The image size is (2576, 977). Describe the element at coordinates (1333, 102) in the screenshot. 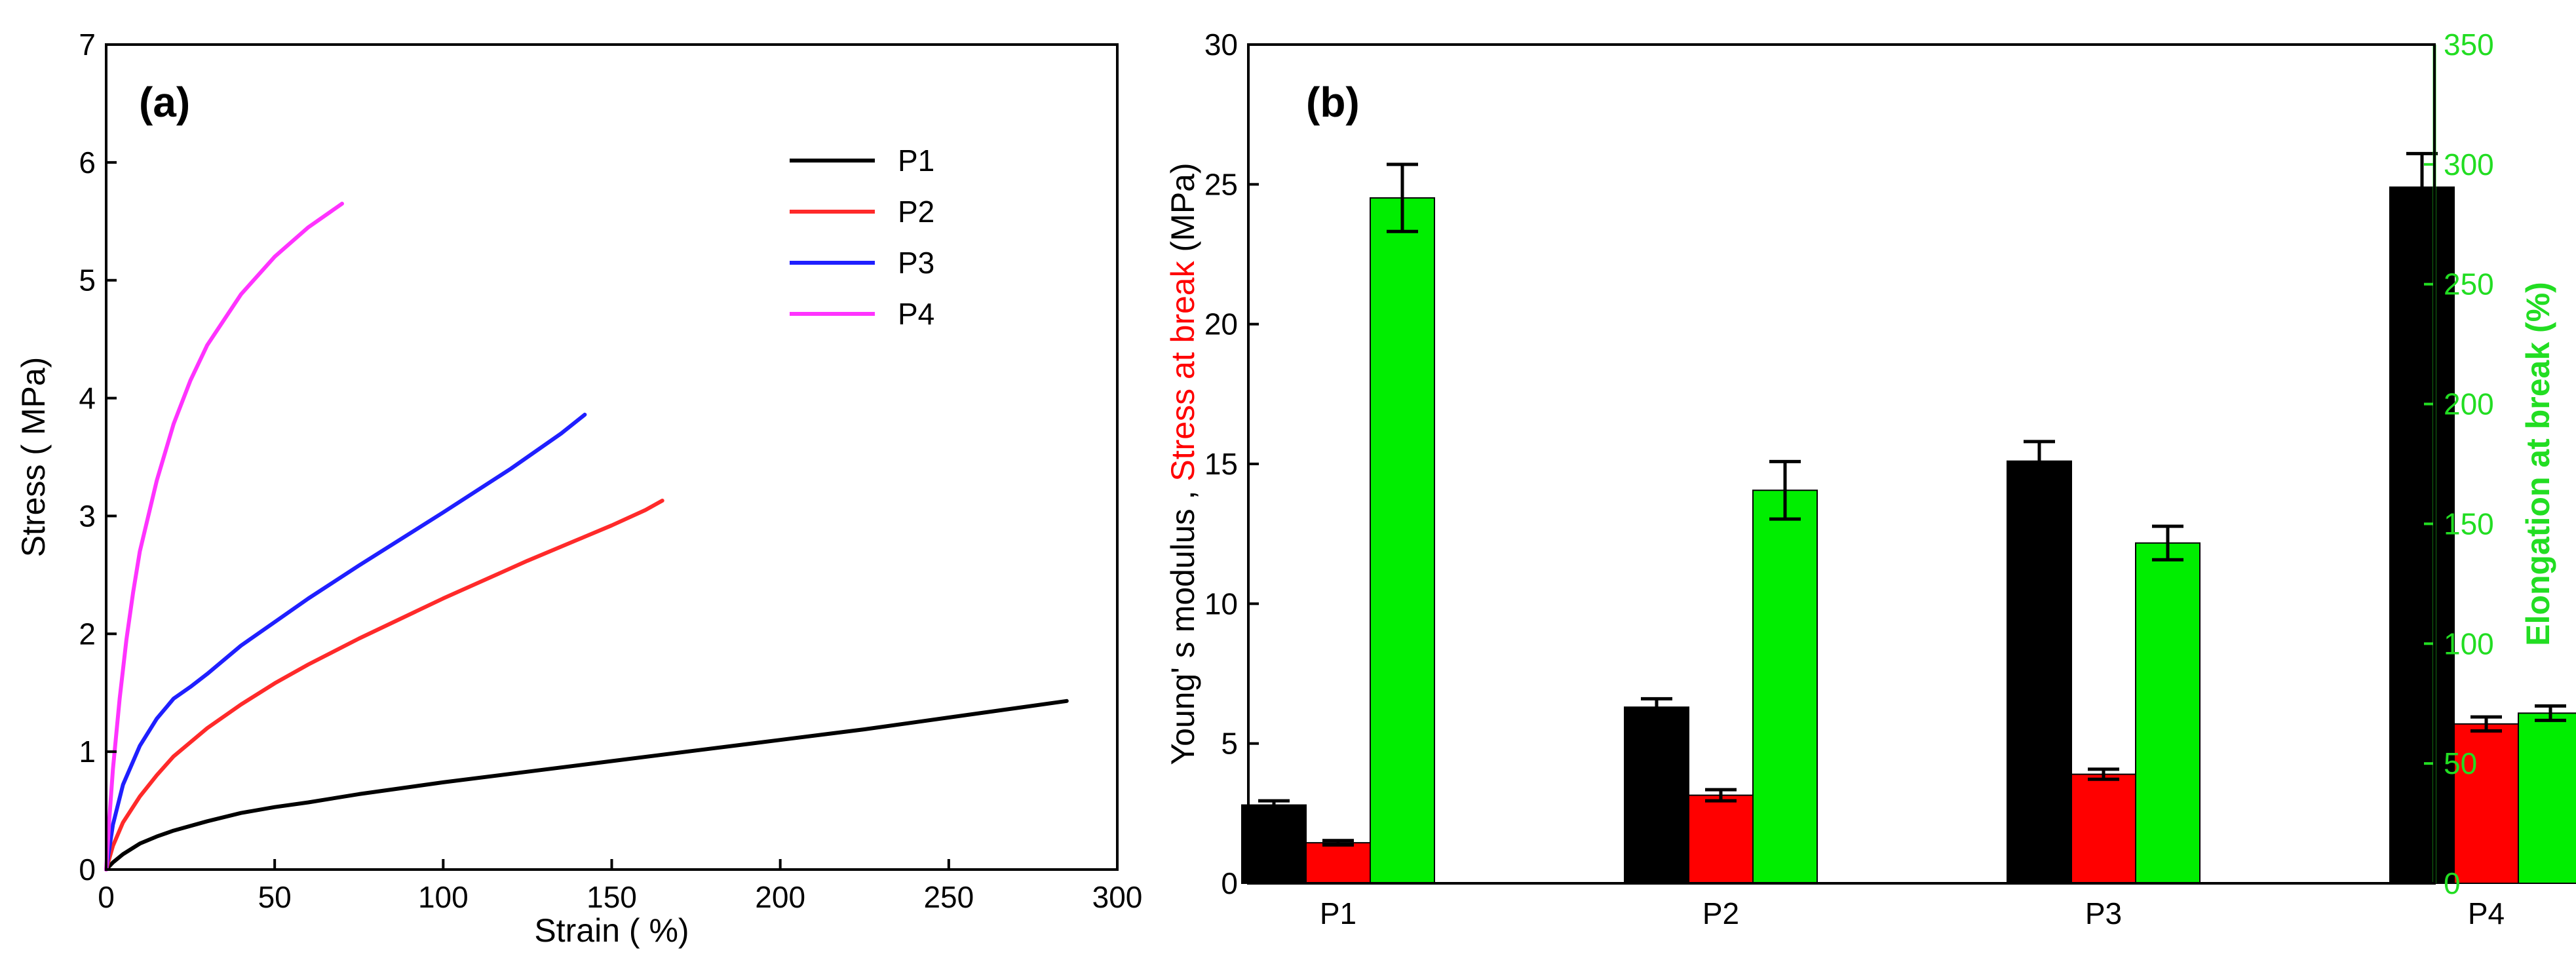

I see `panel-b-label: (b)` at that location.